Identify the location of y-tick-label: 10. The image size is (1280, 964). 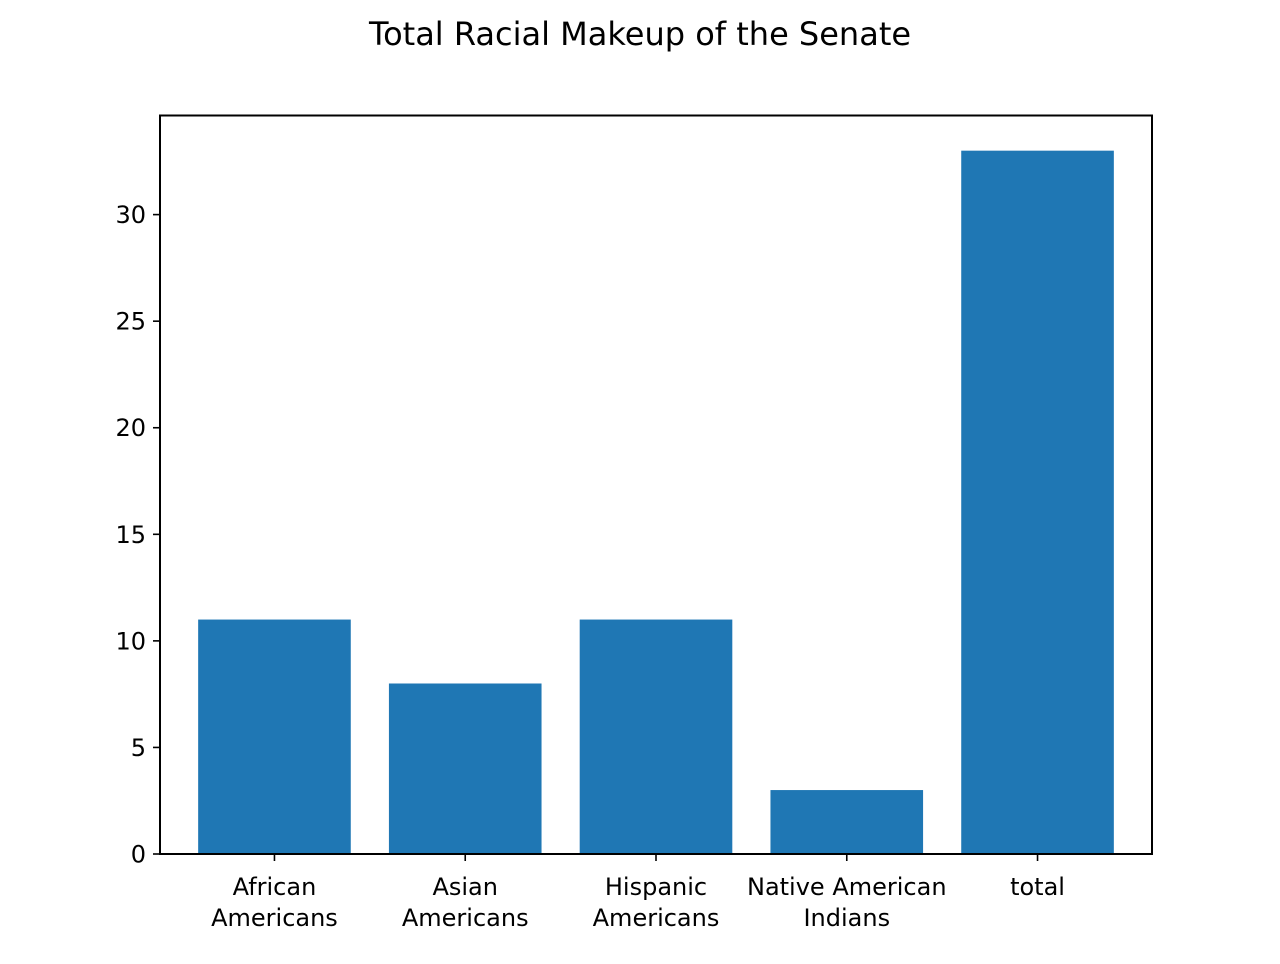
(130, 641).